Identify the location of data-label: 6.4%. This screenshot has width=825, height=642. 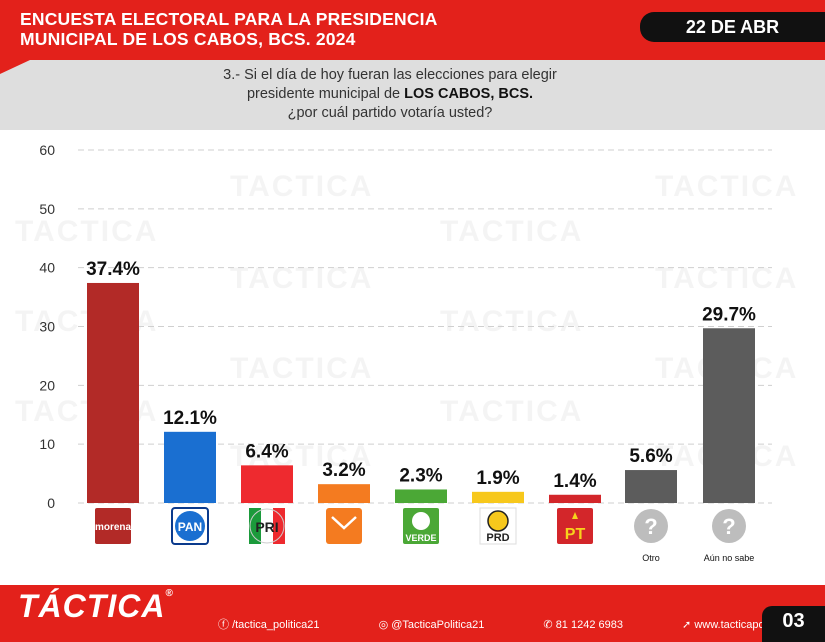
(266, 451).